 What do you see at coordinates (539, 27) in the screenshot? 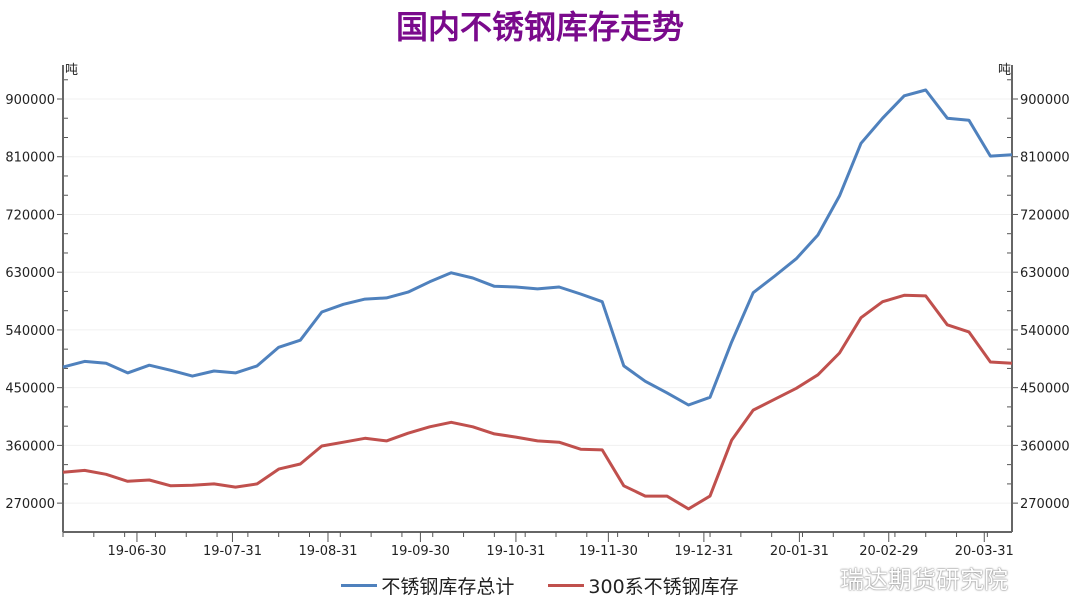
I see `chart-title: 国内不锈钢库存走势` at bounding box center [539, 27].